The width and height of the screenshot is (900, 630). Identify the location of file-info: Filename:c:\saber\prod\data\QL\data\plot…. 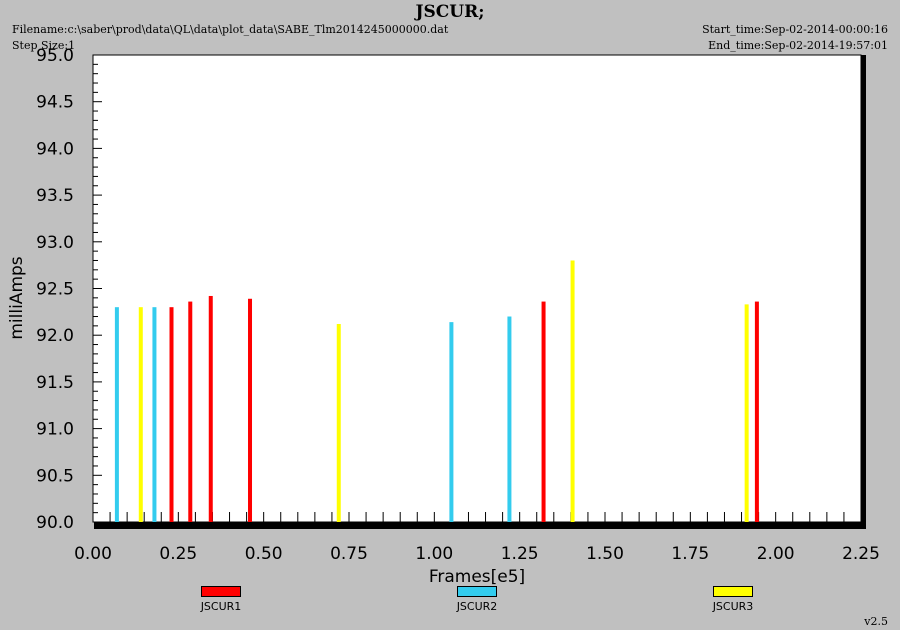
(230, 38).